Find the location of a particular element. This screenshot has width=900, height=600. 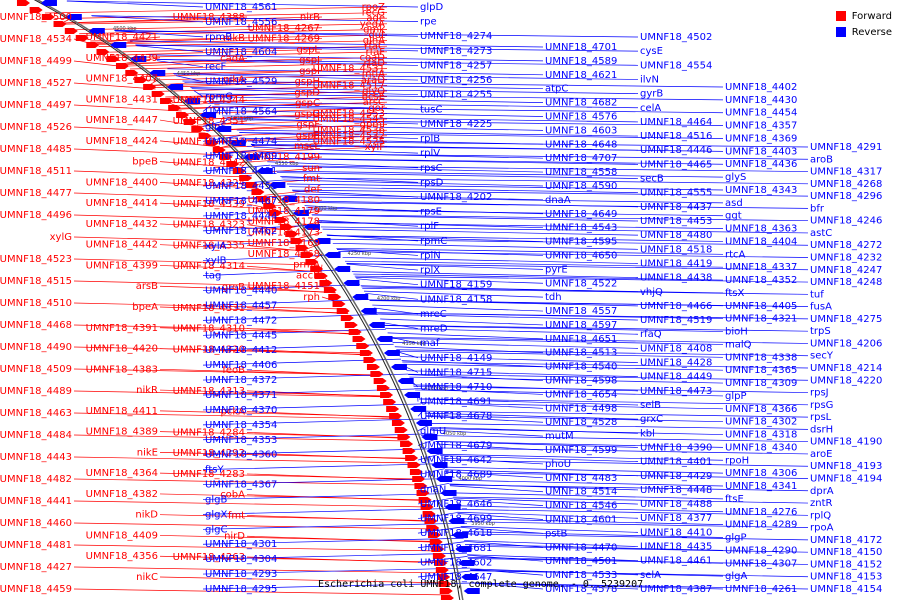

forward-feature-label: UMNF18_4324 is located at coordinates (209, 183).